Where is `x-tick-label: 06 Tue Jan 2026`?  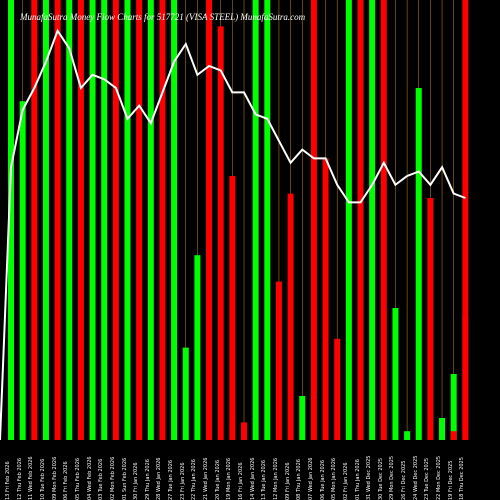 x-tick-label: 06 Tue Jan 2026 is located at coordinates (322, 479).